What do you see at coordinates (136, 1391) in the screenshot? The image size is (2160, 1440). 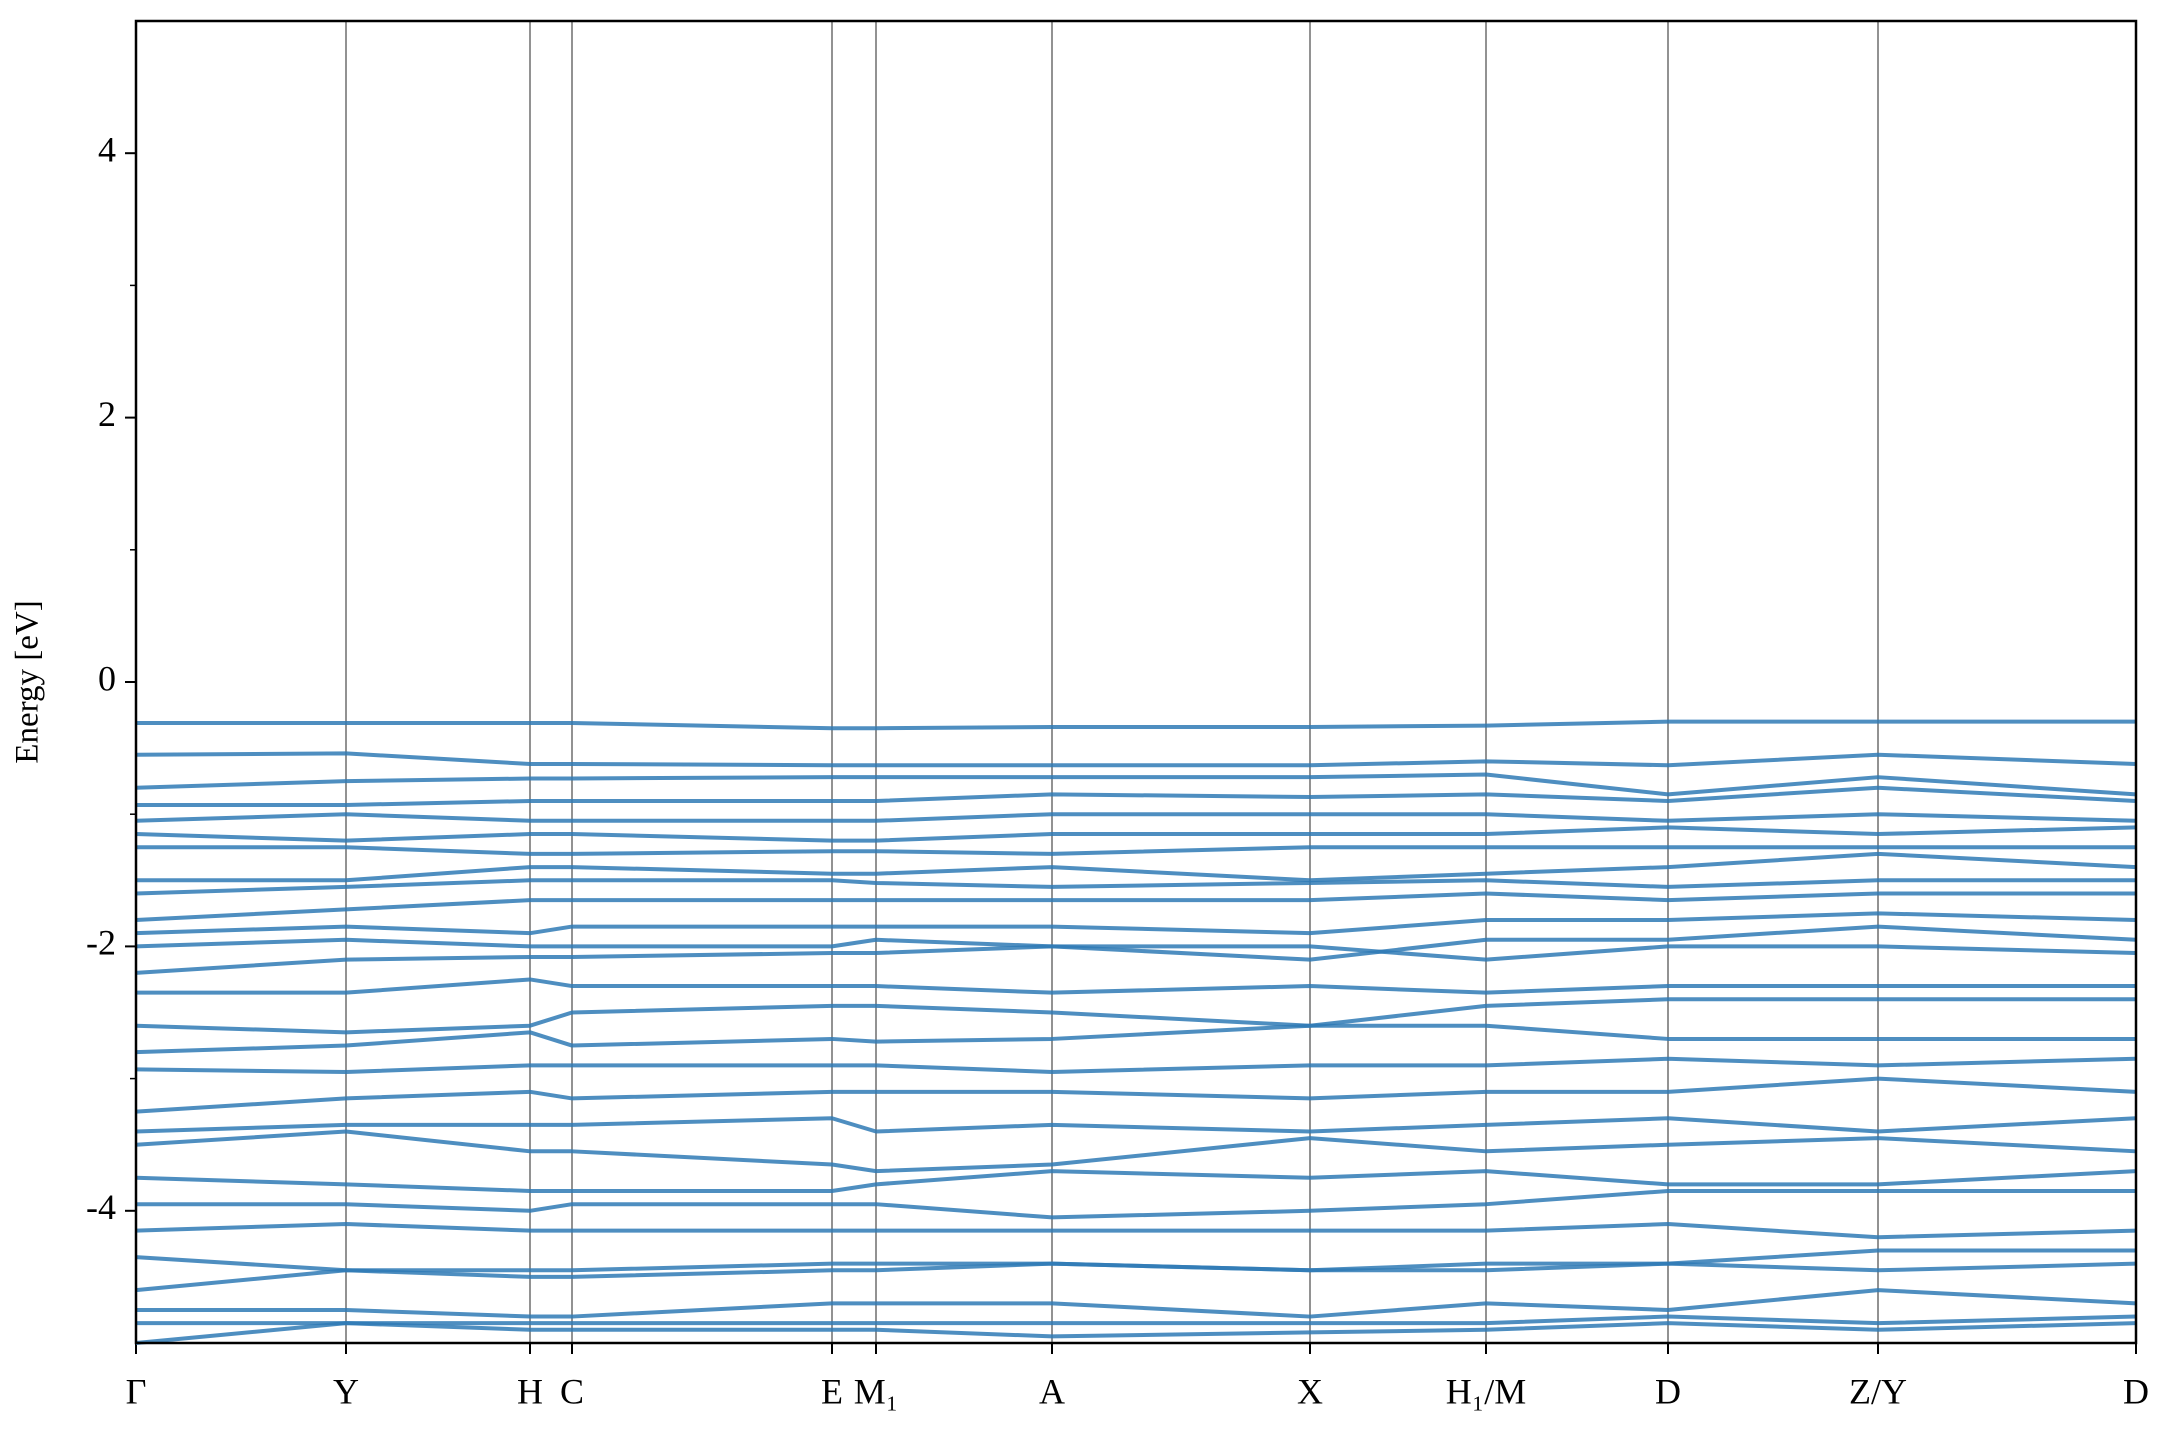 I see `x-tick-label: Γ` at bounding box center [136, 1391].